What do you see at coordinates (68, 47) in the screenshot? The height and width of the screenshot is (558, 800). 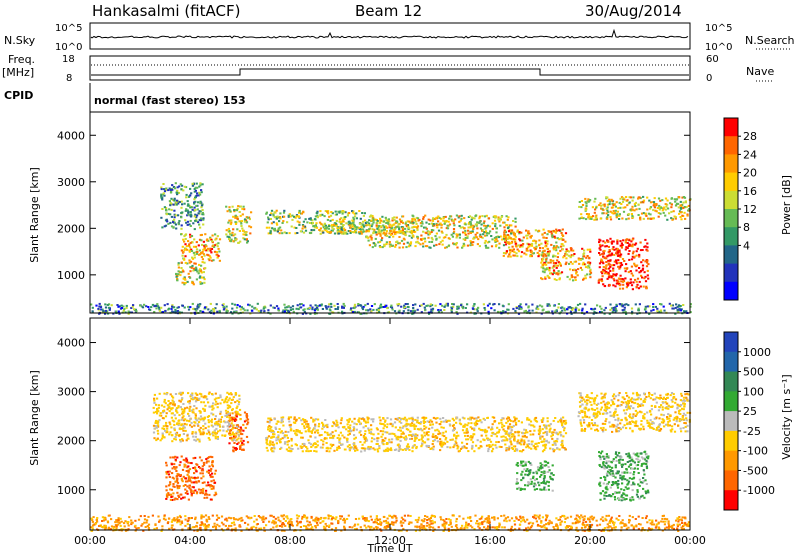 I see `nsky-tick-bottom: 10^0` at bounding box center [68, 47].